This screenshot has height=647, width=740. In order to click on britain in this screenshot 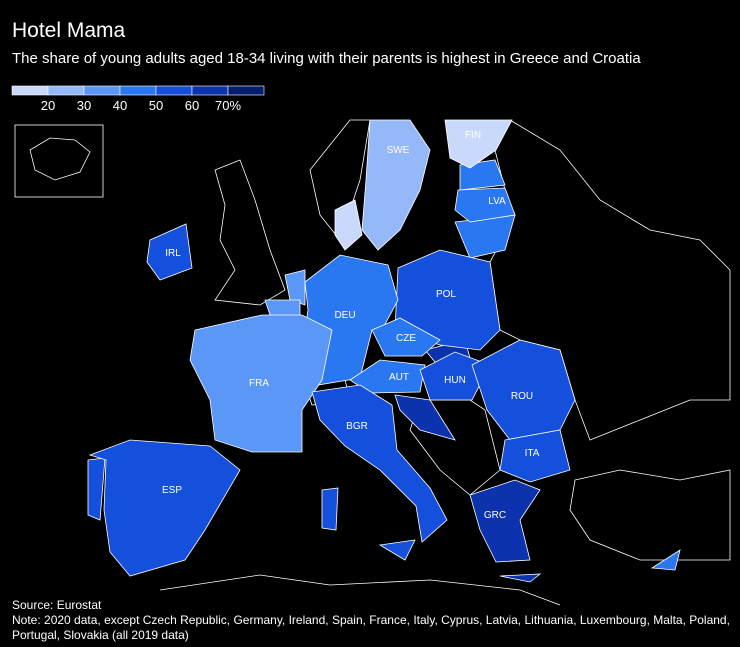, I will do `click(250, 232)`.